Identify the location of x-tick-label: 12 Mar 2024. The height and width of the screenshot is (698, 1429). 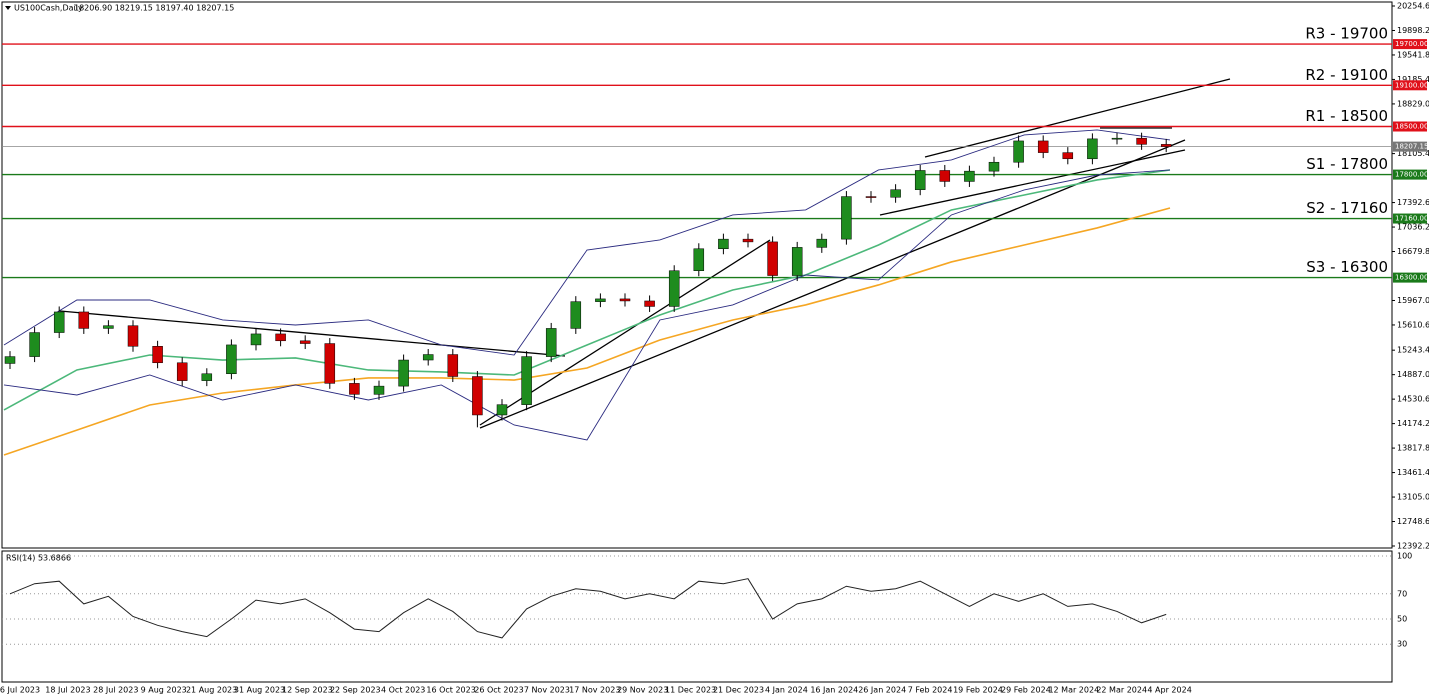
(1073, 690).